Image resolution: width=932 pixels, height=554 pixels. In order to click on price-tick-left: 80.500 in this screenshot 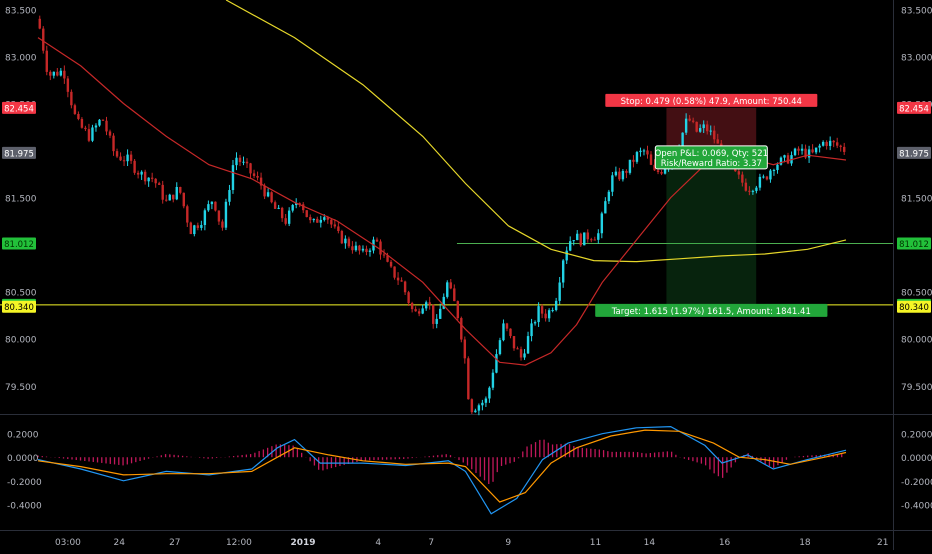, I will do `click(21, 294)`.